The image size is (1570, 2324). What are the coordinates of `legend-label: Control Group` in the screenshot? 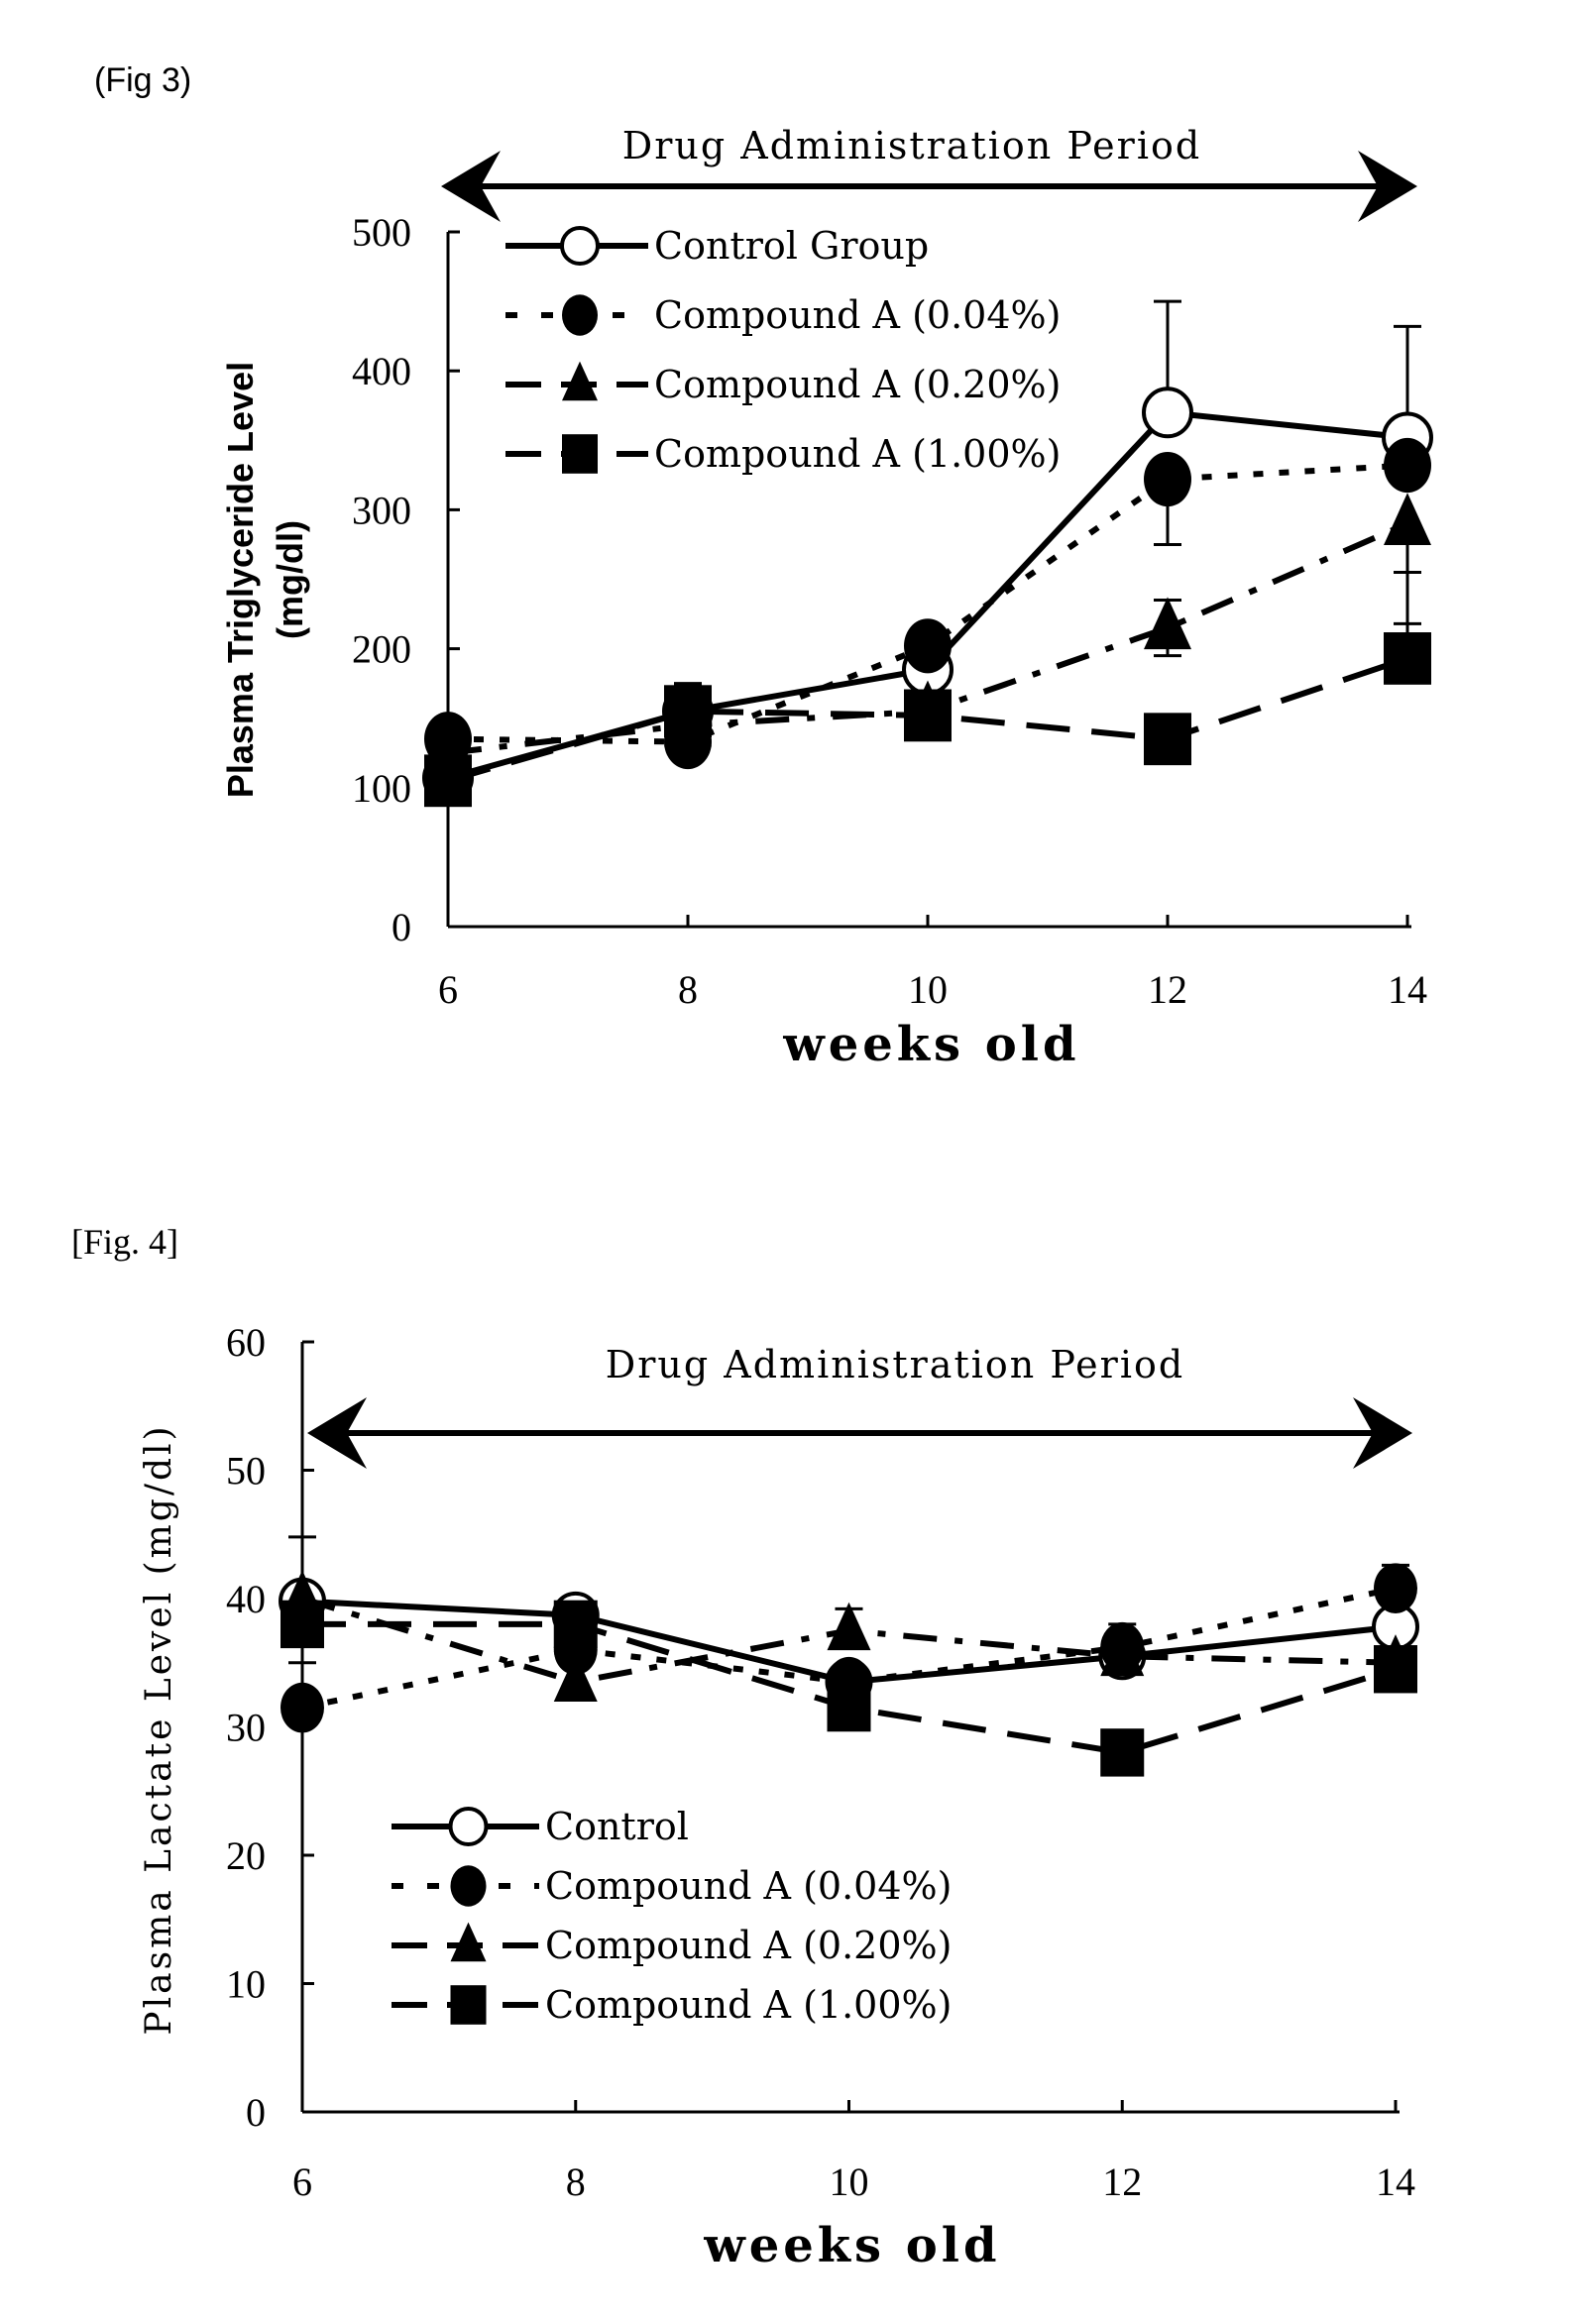 It's located at (791, 246).